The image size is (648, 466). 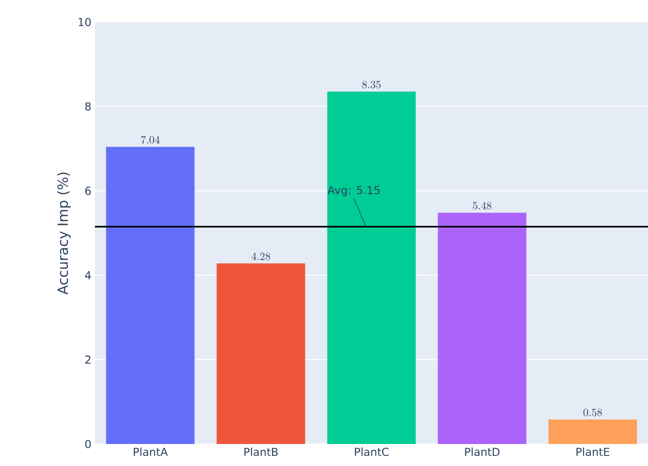 I want to click on y-tick-label: 10, so click(x=84, y=22).